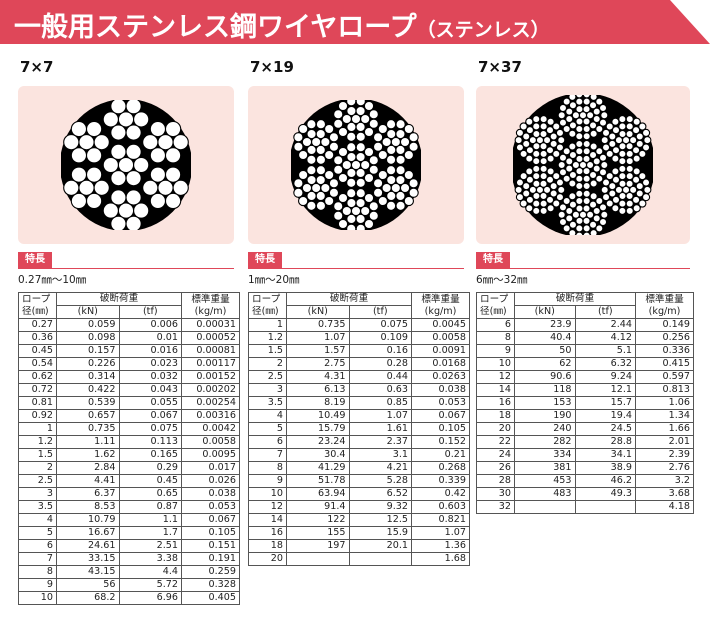  Describe the element at coordinates (318, 338) in the screenshot. I see `cell-kn: 1.07` at that location.